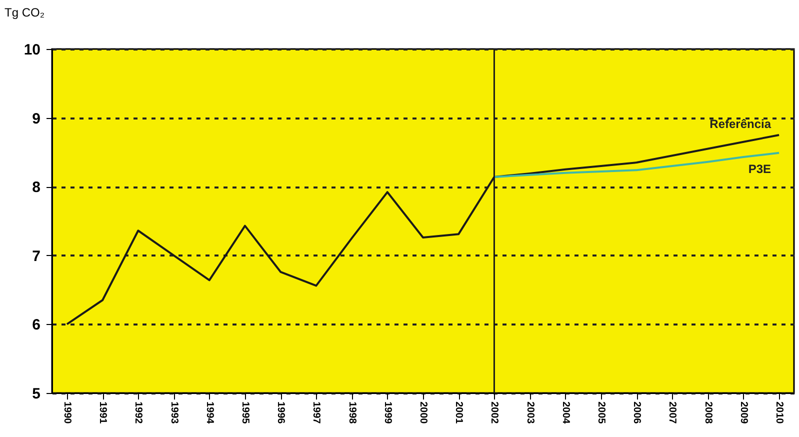 The height and width of the screenshot is (437, 799). I want to click on x-tick-label: 1990, so click(66, 413).